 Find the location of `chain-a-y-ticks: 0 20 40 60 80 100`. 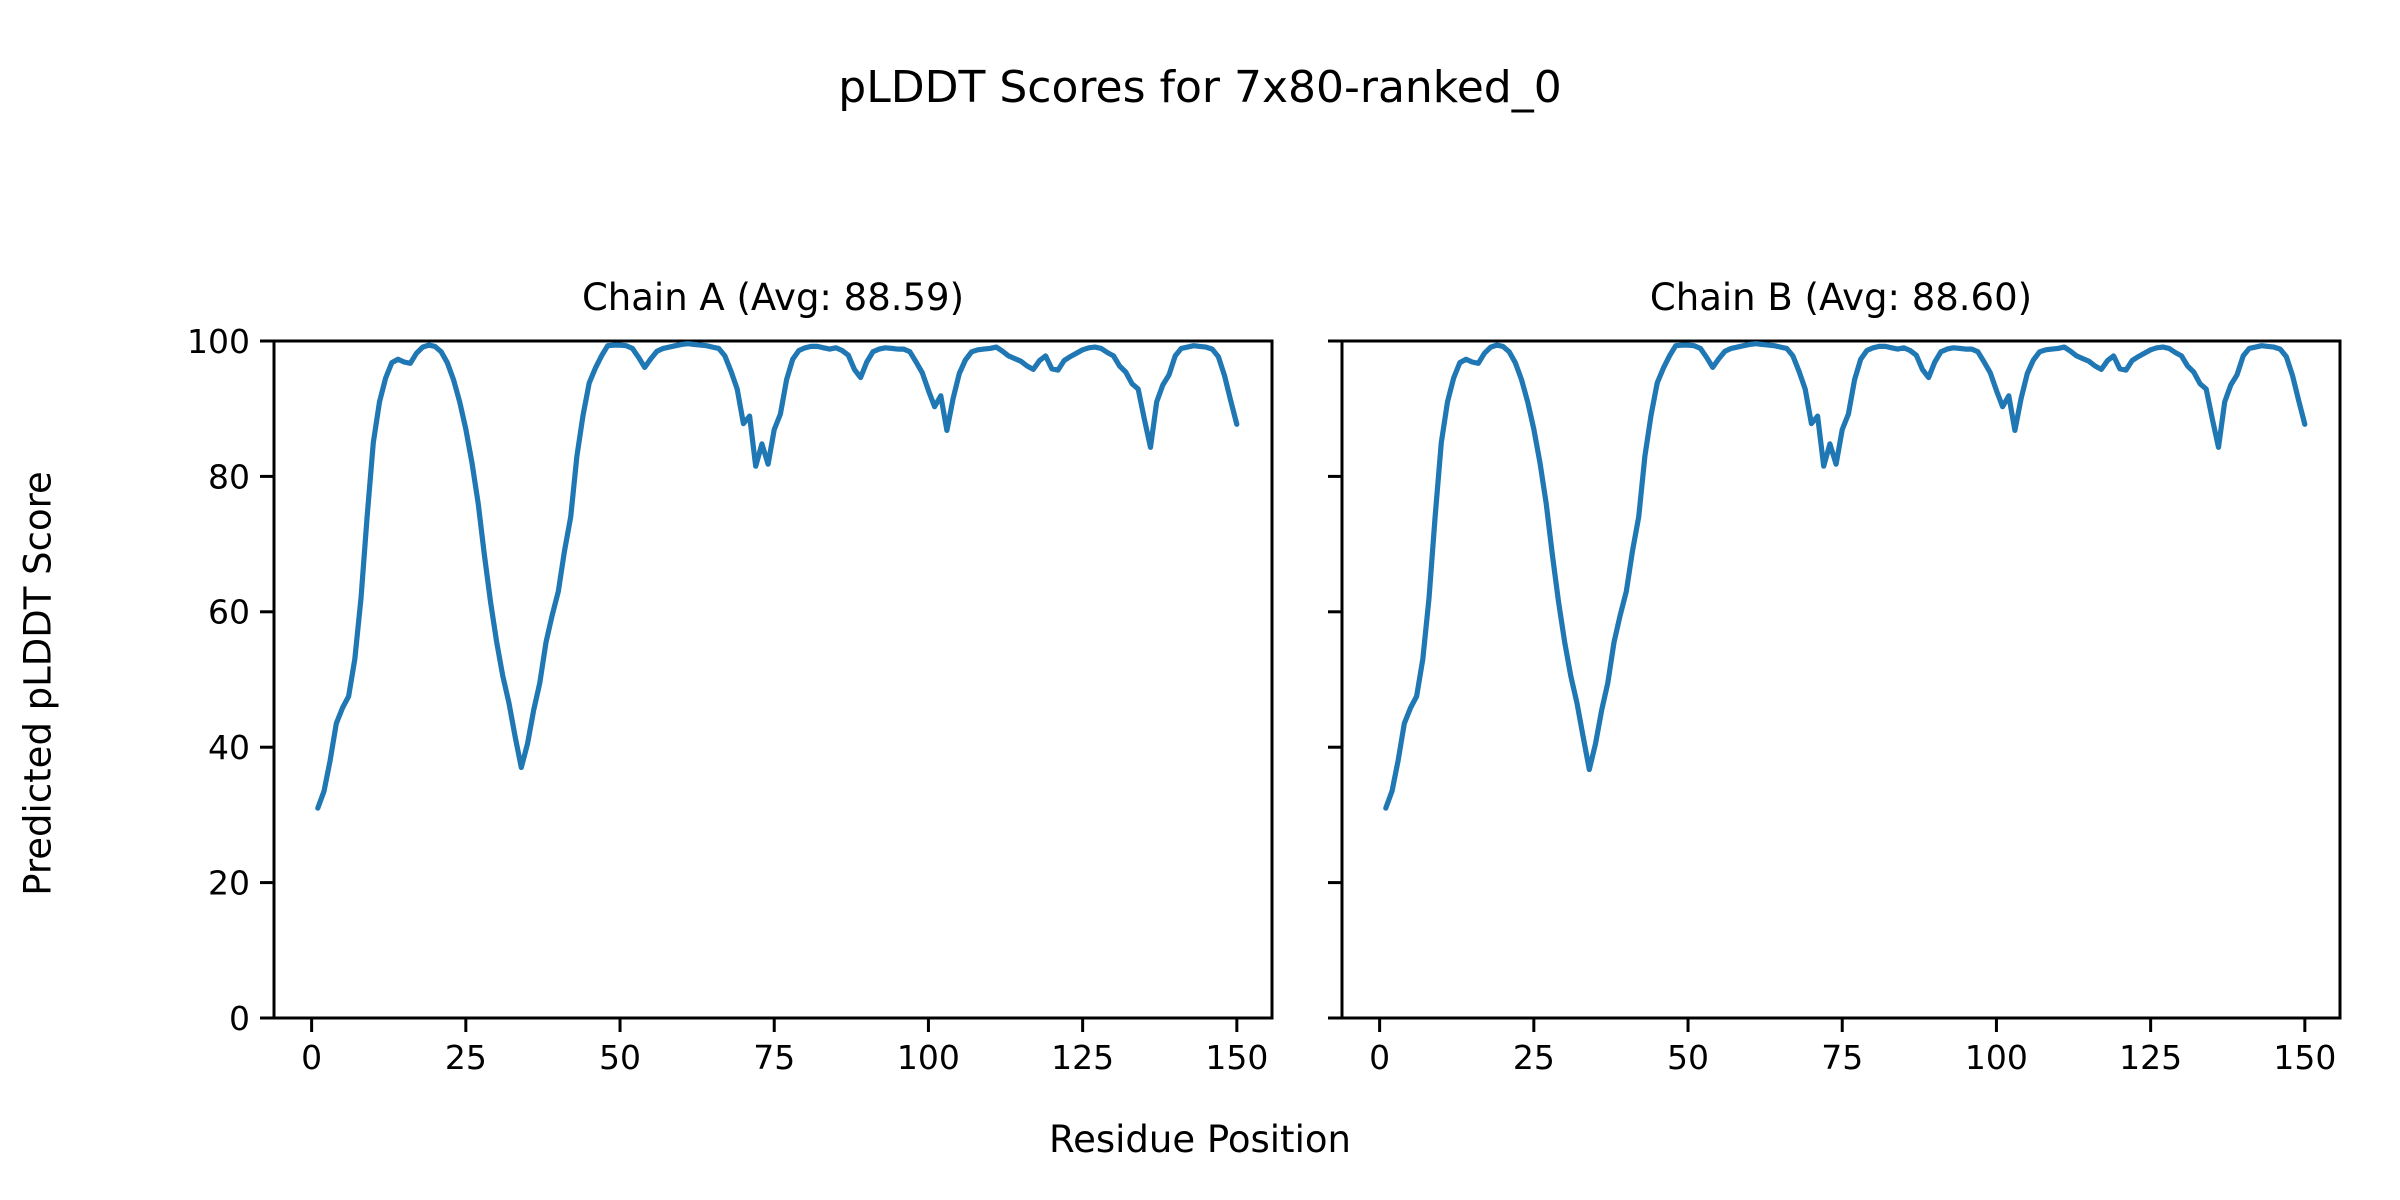

chain-a-y-ticks: 0 20 40 60 80 100 is located at coordinates (230, 680).